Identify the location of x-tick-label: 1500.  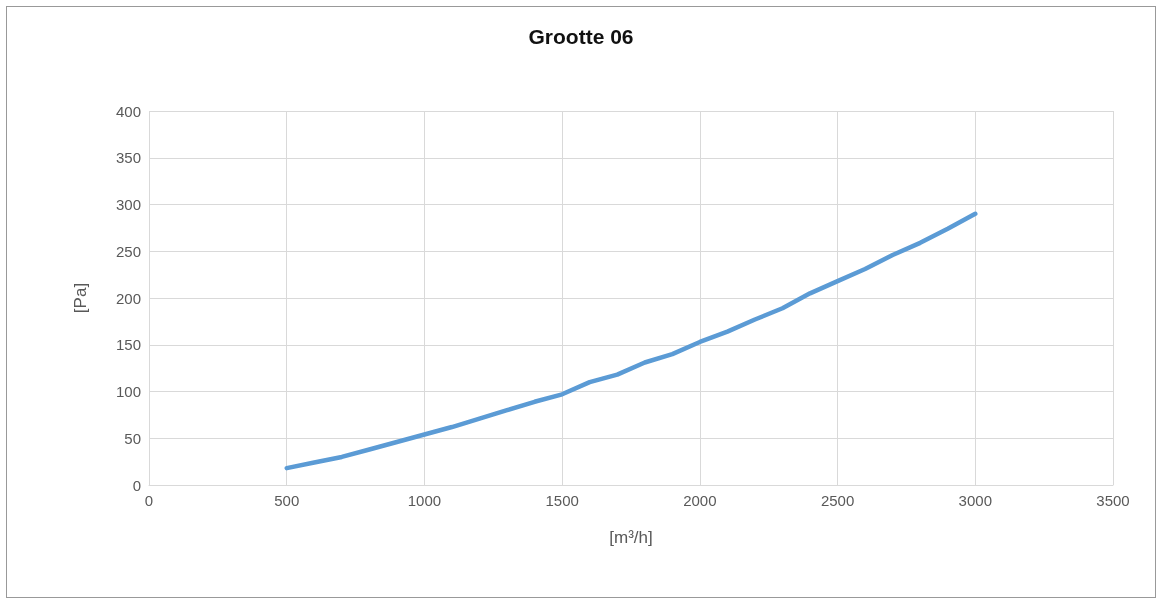
(562, 500).